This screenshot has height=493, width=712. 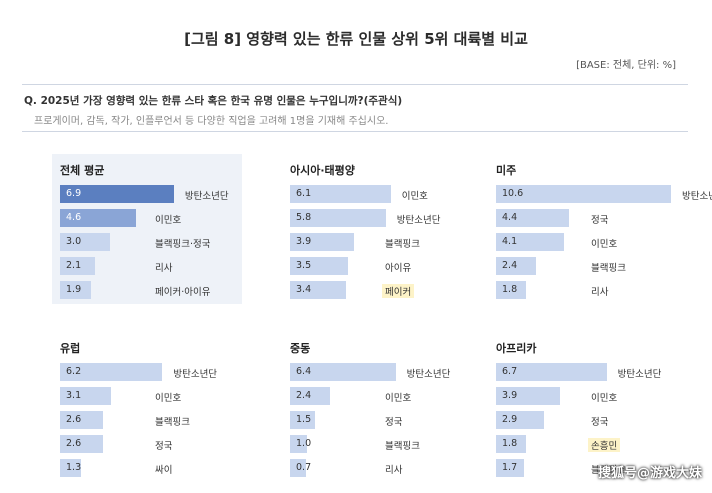 What do you see at coordinates (398, 291) in the screenshot?
I see `category-label: 페이커` at bounding box center [398, 291].